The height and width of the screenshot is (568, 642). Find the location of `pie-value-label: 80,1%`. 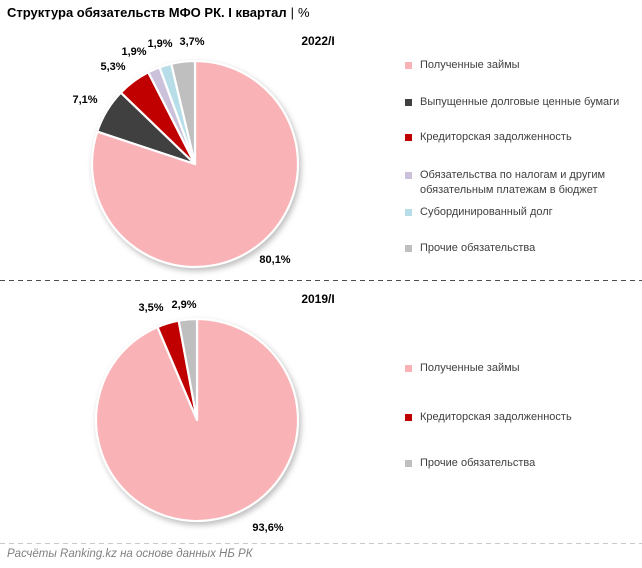

pie-value-label: 80,1% is located at coordinates (275, 260).